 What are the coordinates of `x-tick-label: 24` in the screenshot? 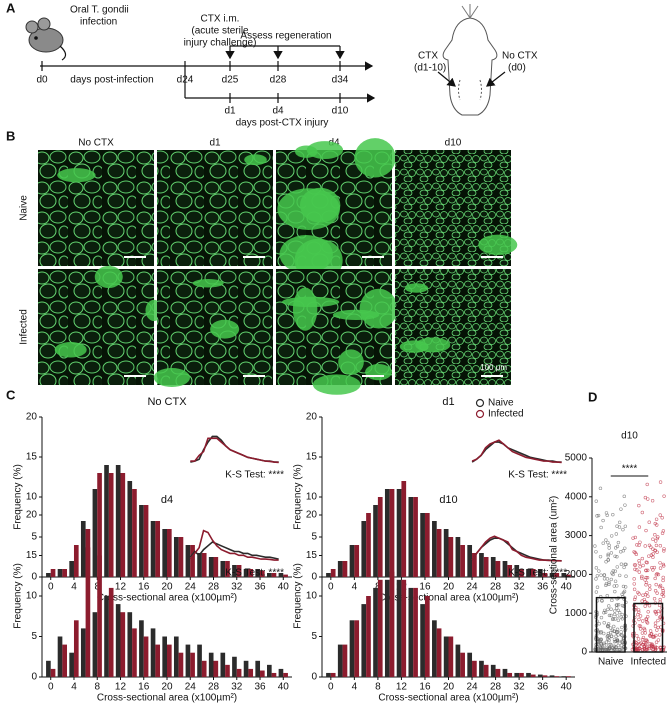 It's located at (472, 587).